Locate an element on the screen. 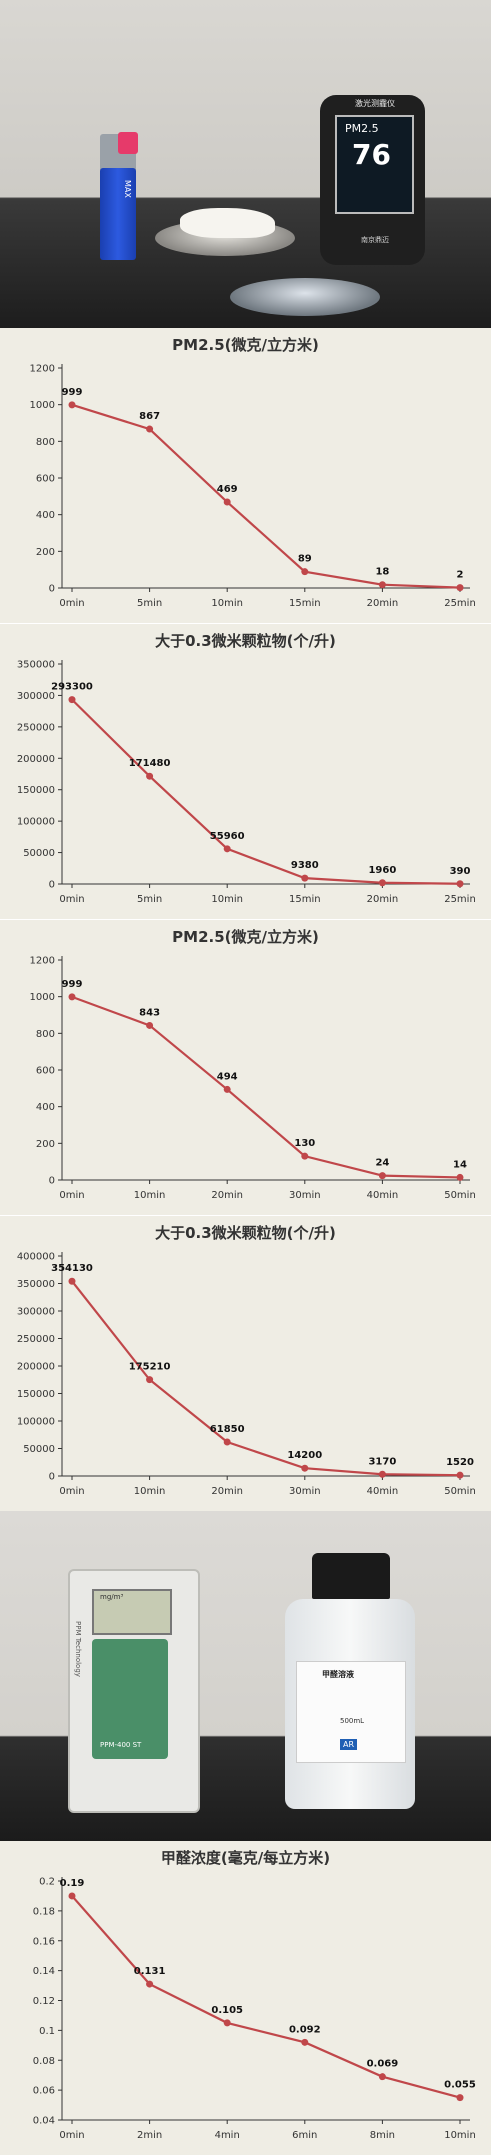 Image resolution: width=491 pixels, height=2155 pixels. data-label: 0.092 is located at coordinates (305, 2029).